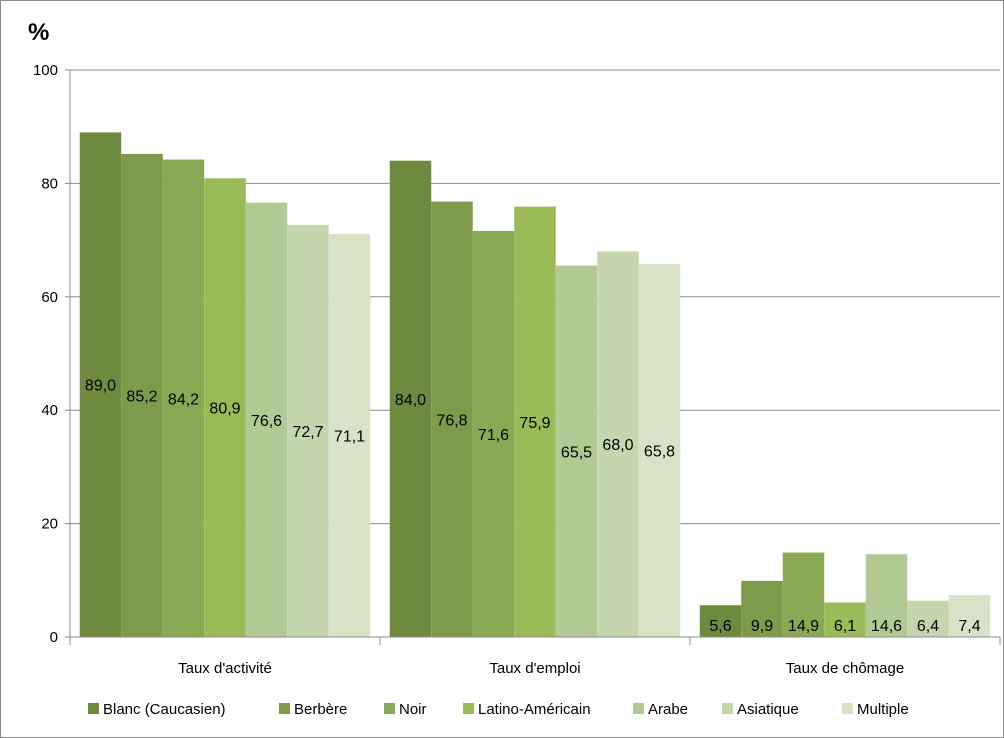 The image size is (1004, 738). What do you see at coordinates (668, 709) in the screenshot?
I see `legend-label: Arabe` at bounding box center [668, 709].